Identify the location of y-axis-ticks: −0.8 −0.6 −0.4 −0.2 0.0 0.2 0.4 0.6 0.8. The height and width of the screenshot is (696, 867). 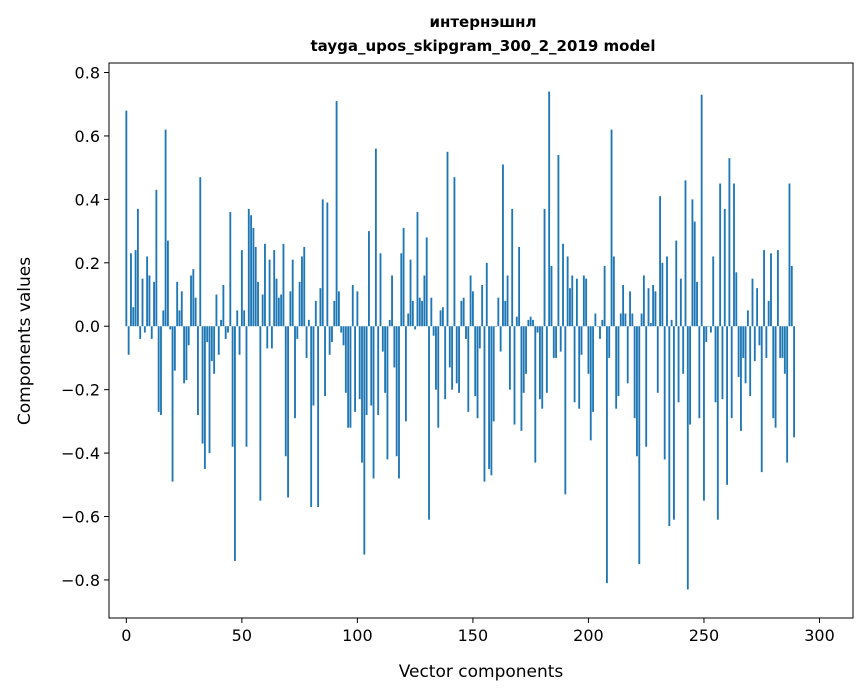
(85, 327).